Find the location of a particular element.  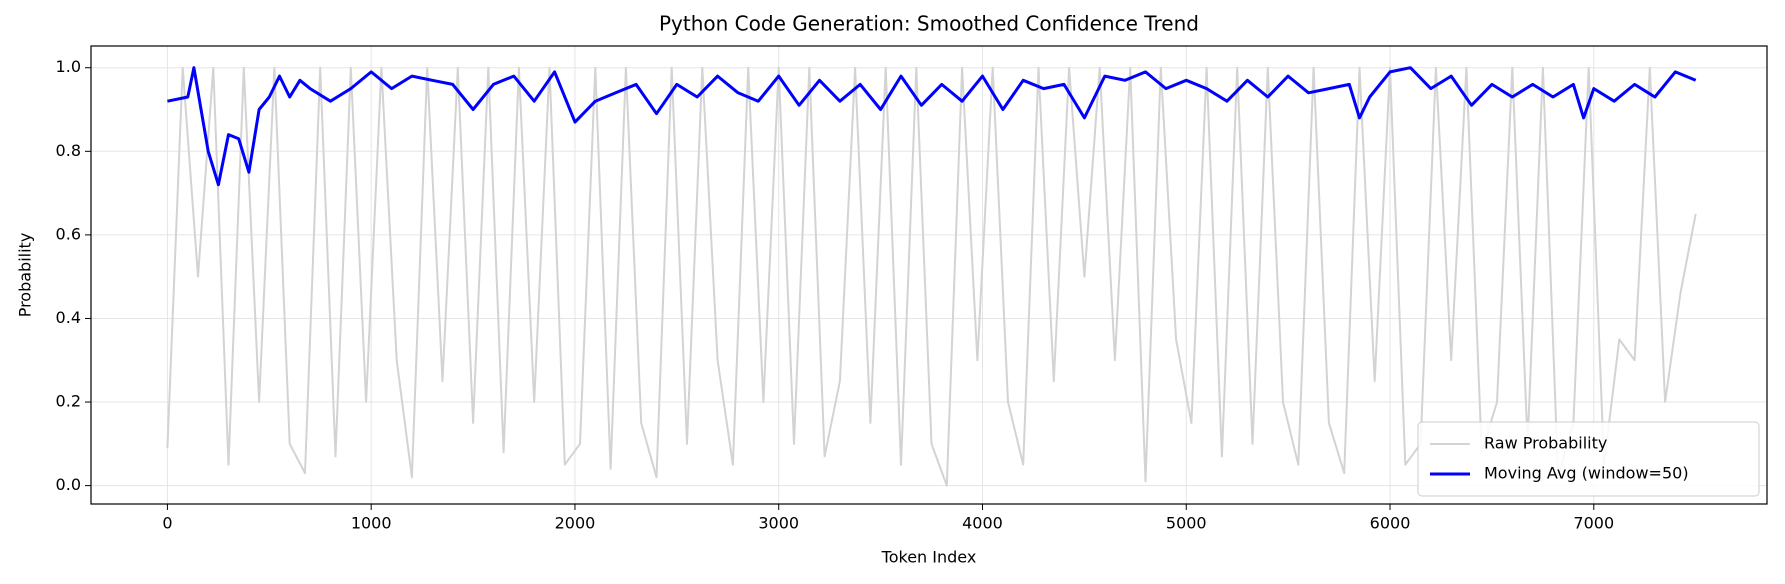

y-tick-label: 0.0 is located at coordinates (68, 484).